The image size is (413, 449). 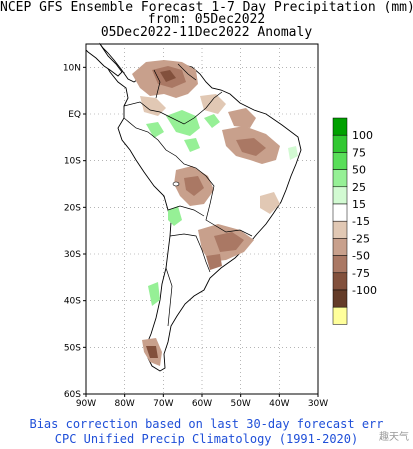 What do you see at coordinates (361, 273) in the screenshot?
I see `legend-label: -75` at bounding box center [361, 273].